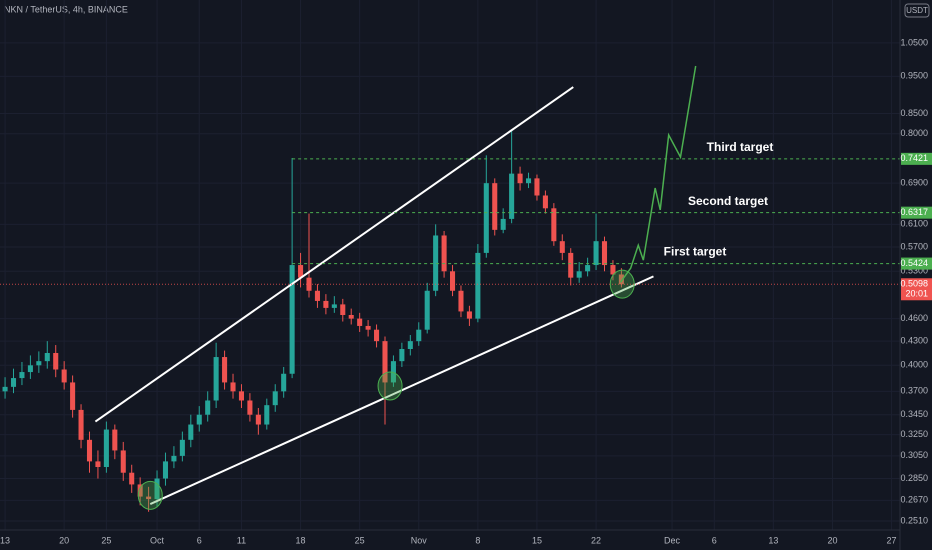  Describe the element at coordinates (914, 341) in the screenshot. I see `y-tick-label: 0.4300` at that location.